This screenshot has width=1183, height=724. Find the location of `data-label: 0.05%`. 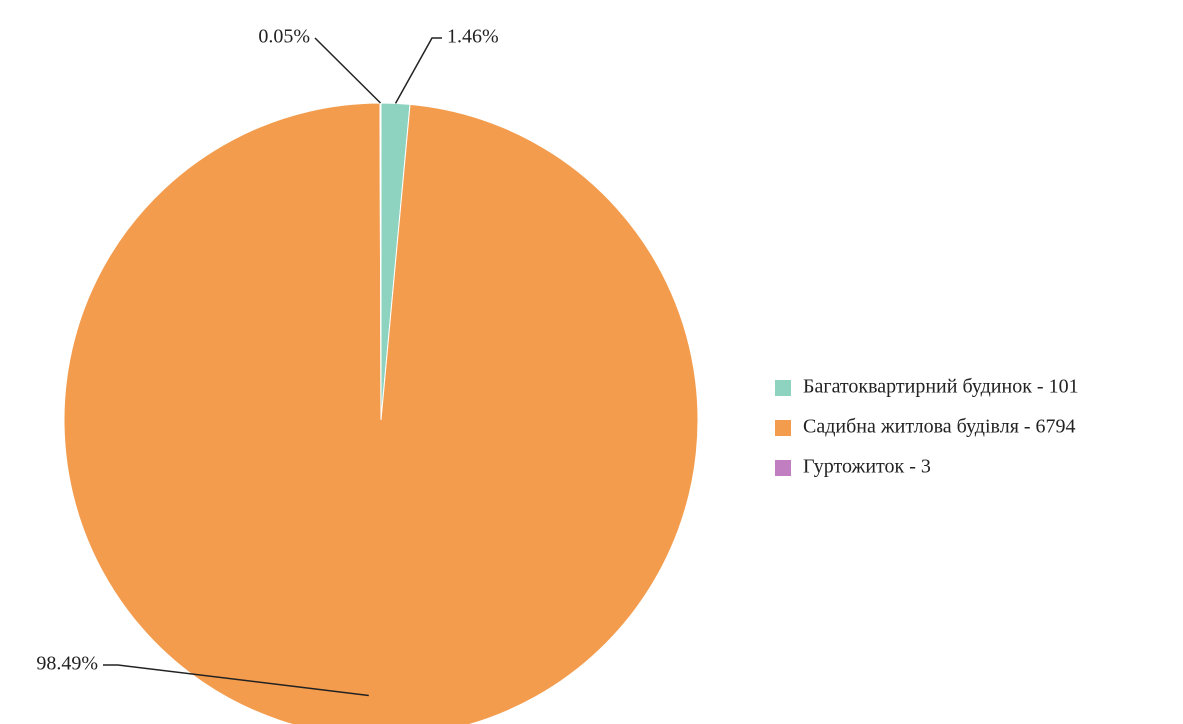

data-label: 0.05% is located at coordinates (284, 37).